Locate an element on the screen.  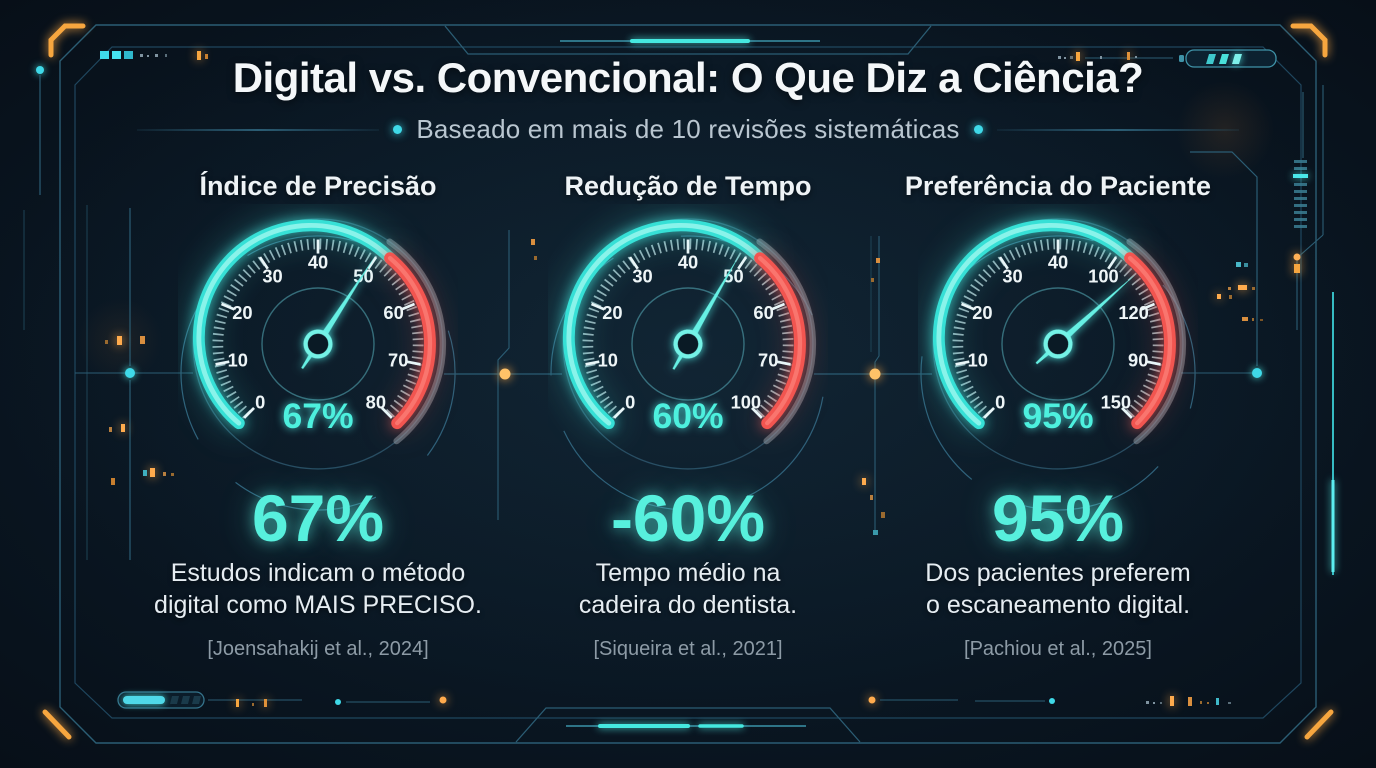
gauge-dial-value: 95% is located at coordinates (1057, 416).